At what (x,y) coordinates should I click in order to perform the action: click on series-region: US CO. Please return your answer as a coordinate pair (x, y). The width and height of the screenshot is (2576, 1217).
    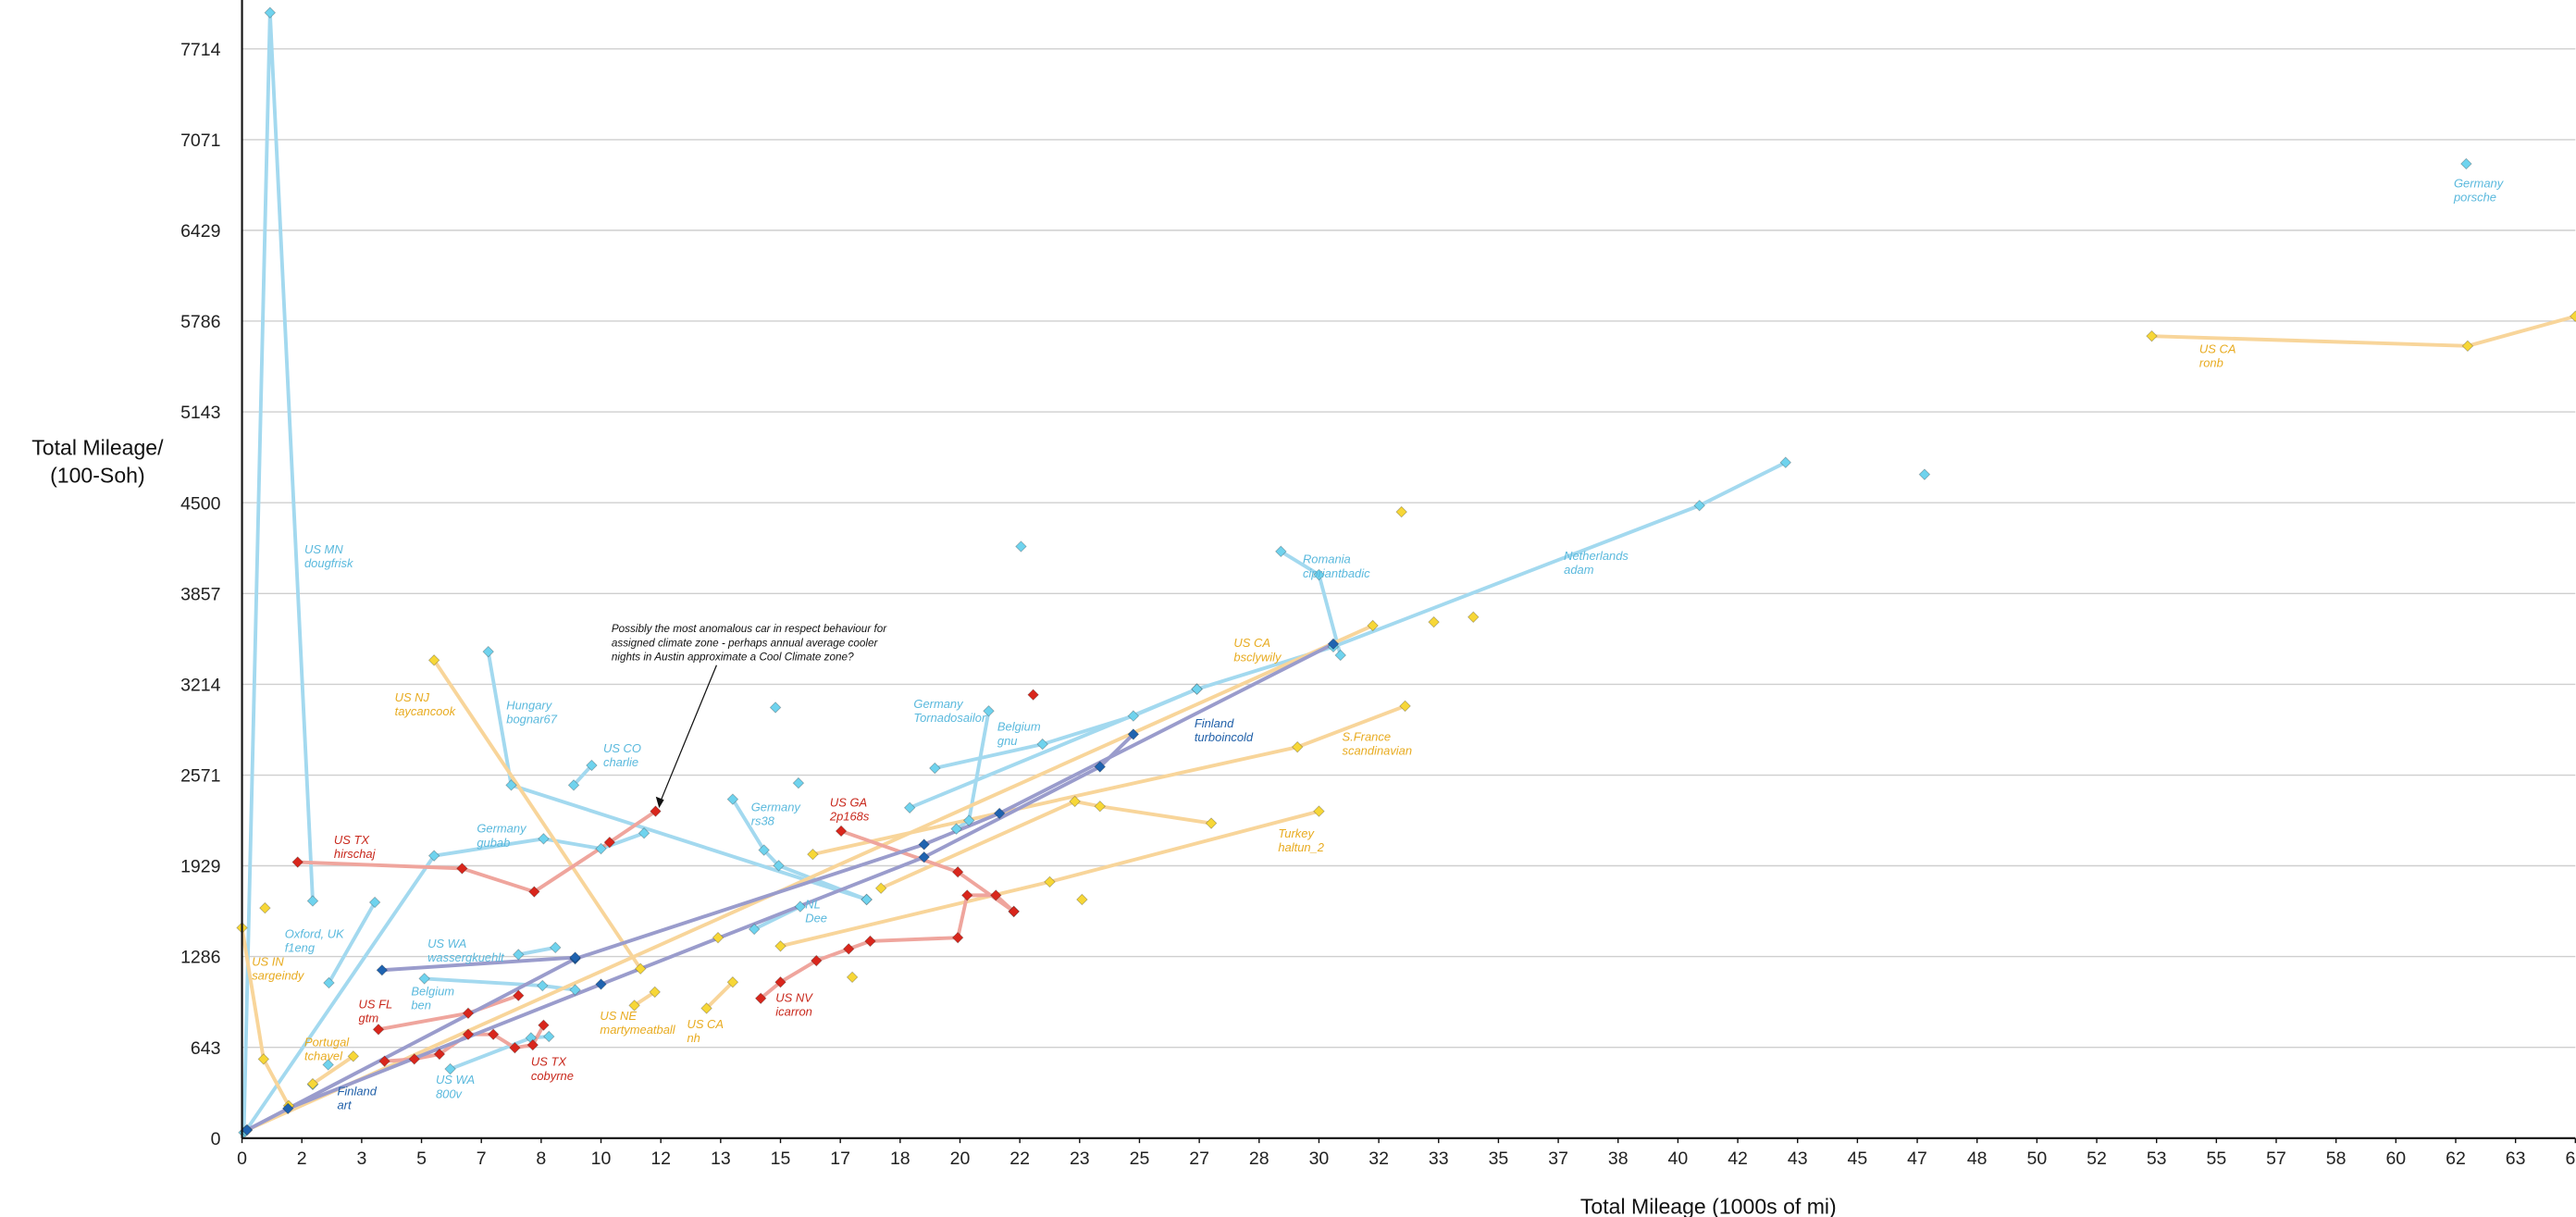
    Looking at the image, I should click on (622, 748).